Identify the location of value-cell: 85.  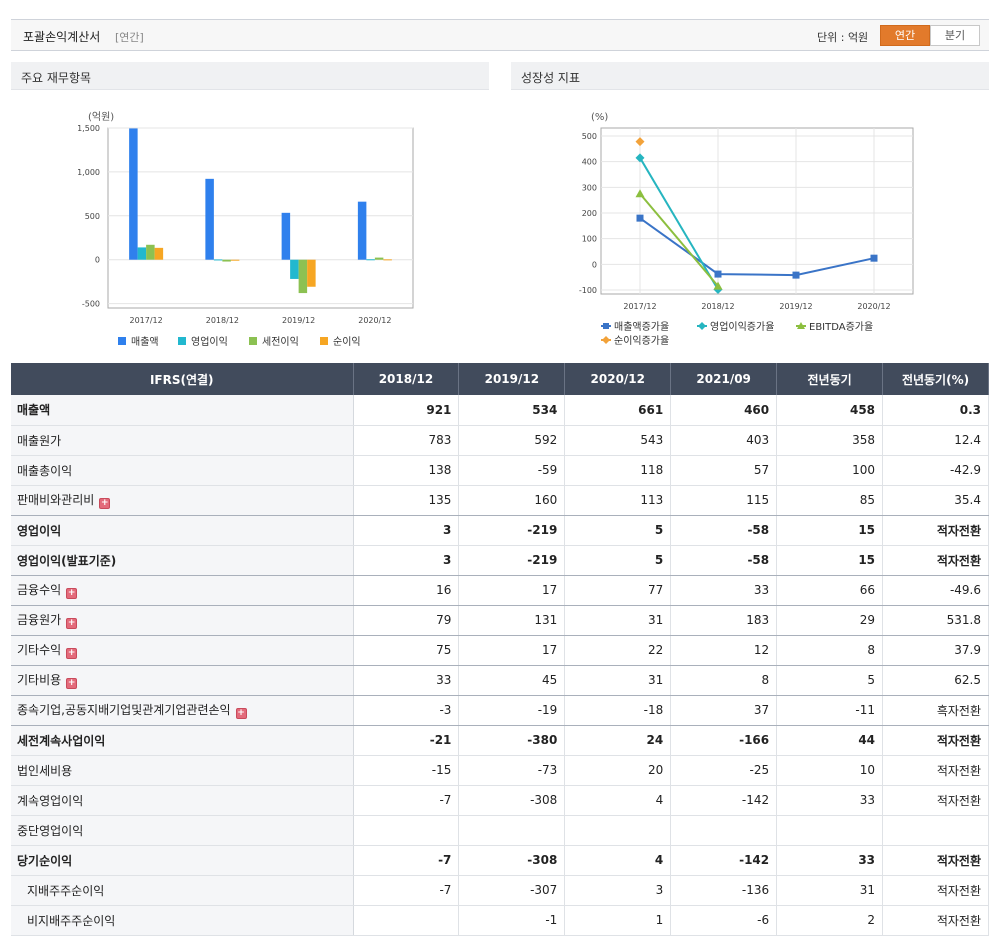
(830, 500).